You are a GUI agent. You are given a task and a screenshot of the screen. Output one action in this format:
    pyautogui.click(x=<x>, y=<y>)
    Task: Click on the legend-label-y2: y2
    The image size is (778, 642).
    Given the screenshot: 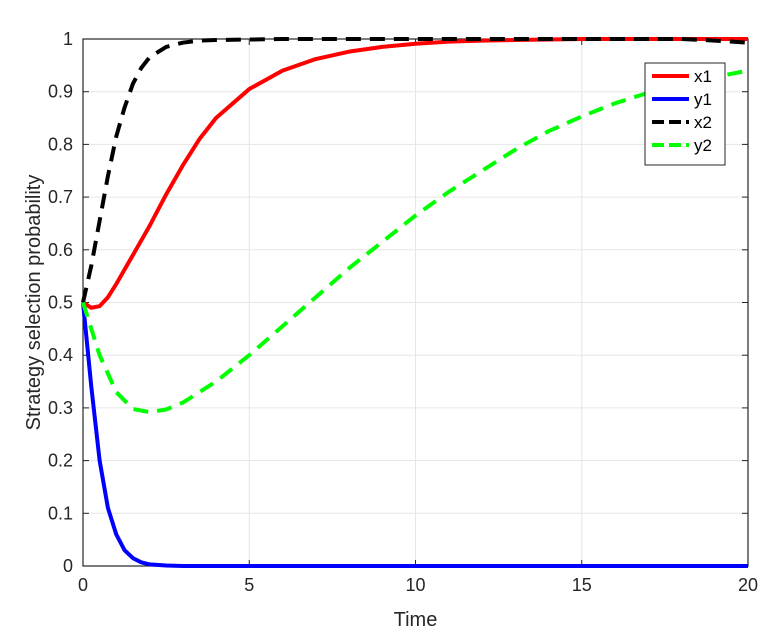 What is the action you would take?
    pyautogui.click(x=703, y=145)
    